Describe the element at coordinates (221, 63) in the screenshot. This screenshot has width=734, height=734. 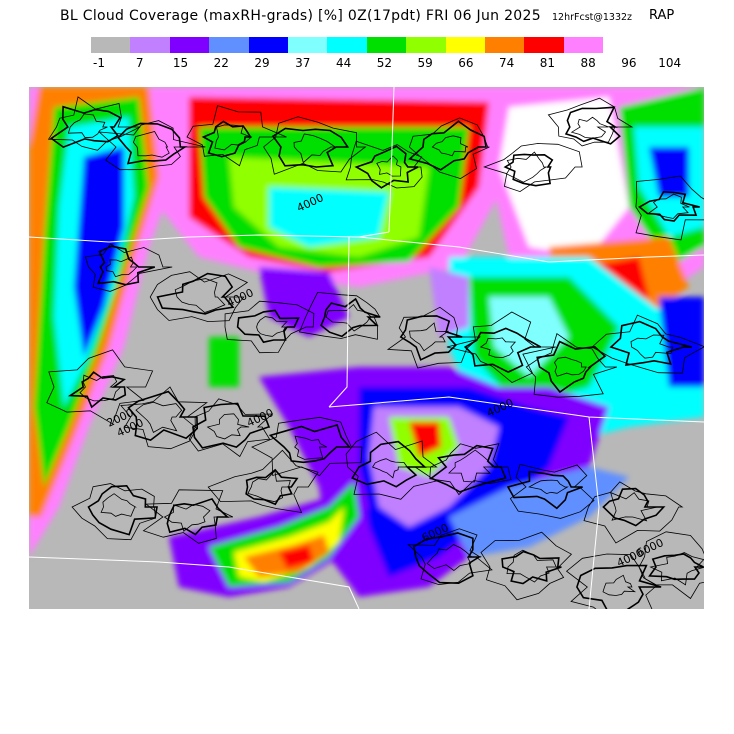
I see `legend-tick-label: 22` at that location.